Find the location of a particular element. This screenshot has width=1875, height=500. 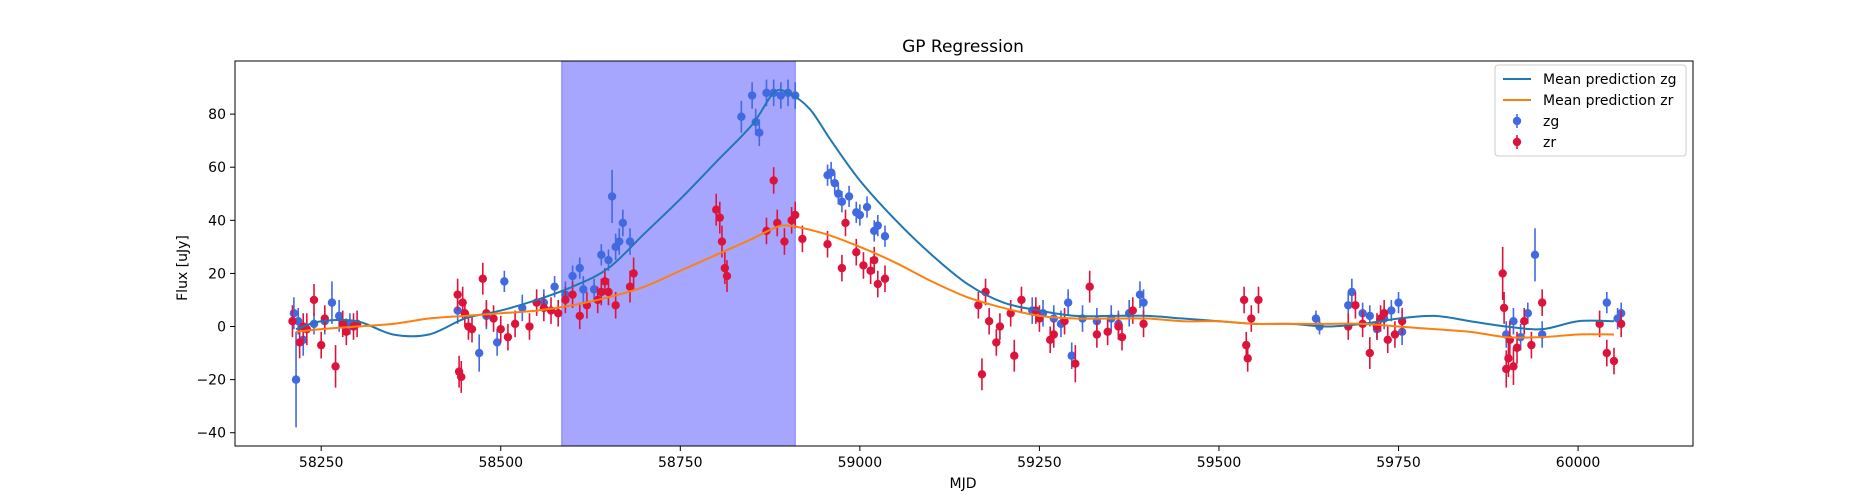

y-tick-label: 0 is located at coordinates (221, 328).